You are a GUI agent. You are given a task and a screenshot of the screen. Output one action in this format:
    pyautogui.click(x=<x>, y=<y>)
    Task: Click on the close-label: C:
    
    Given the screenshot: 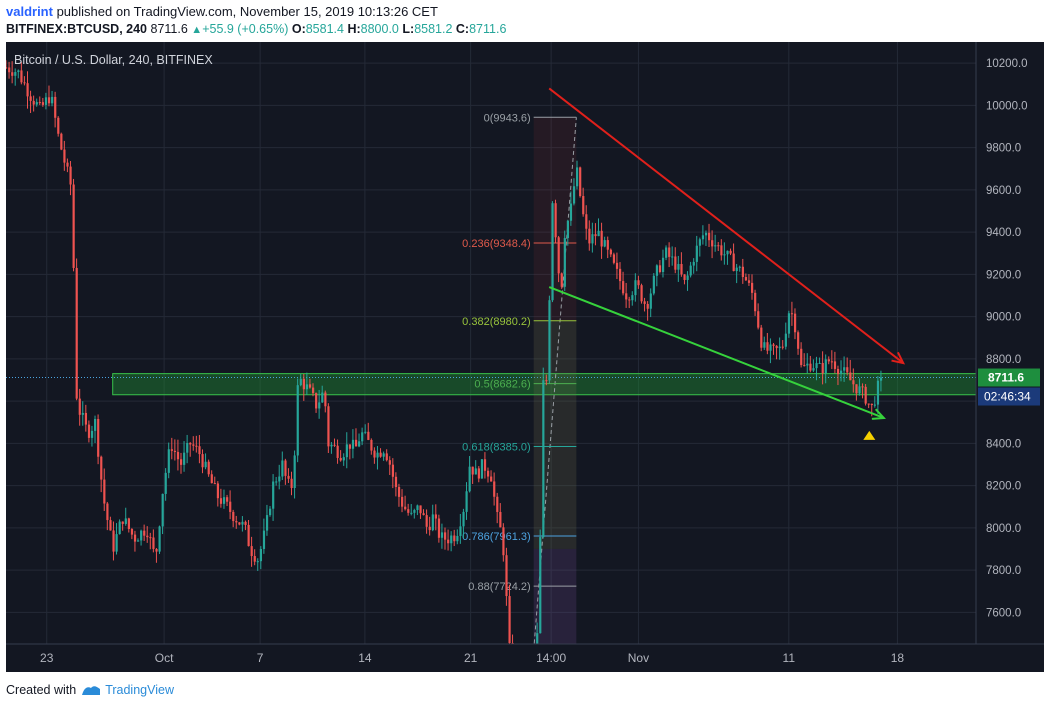 What is the action you would take?
    pyautogui.click(x=462, y=29)
    